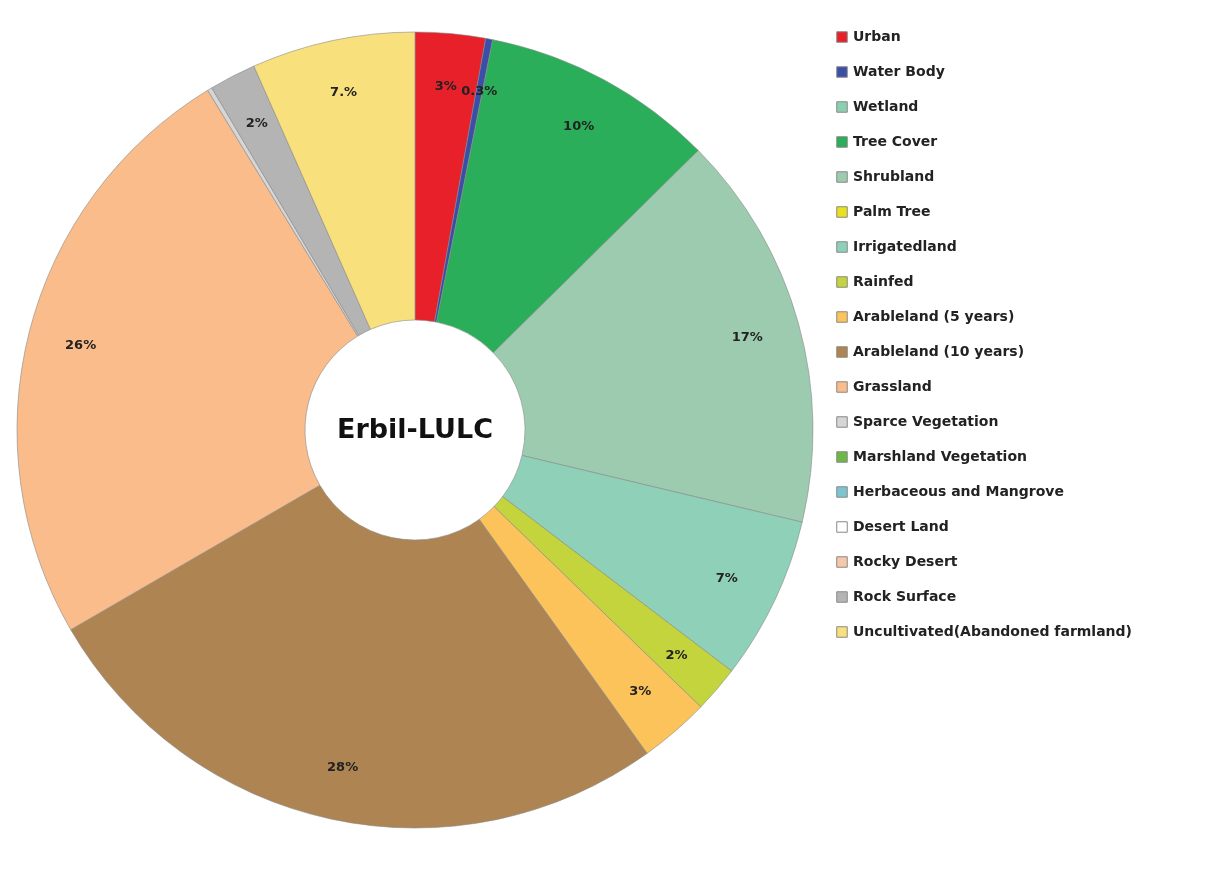  I want to click on legend-label: Irrigatedland, so click(905, 246).